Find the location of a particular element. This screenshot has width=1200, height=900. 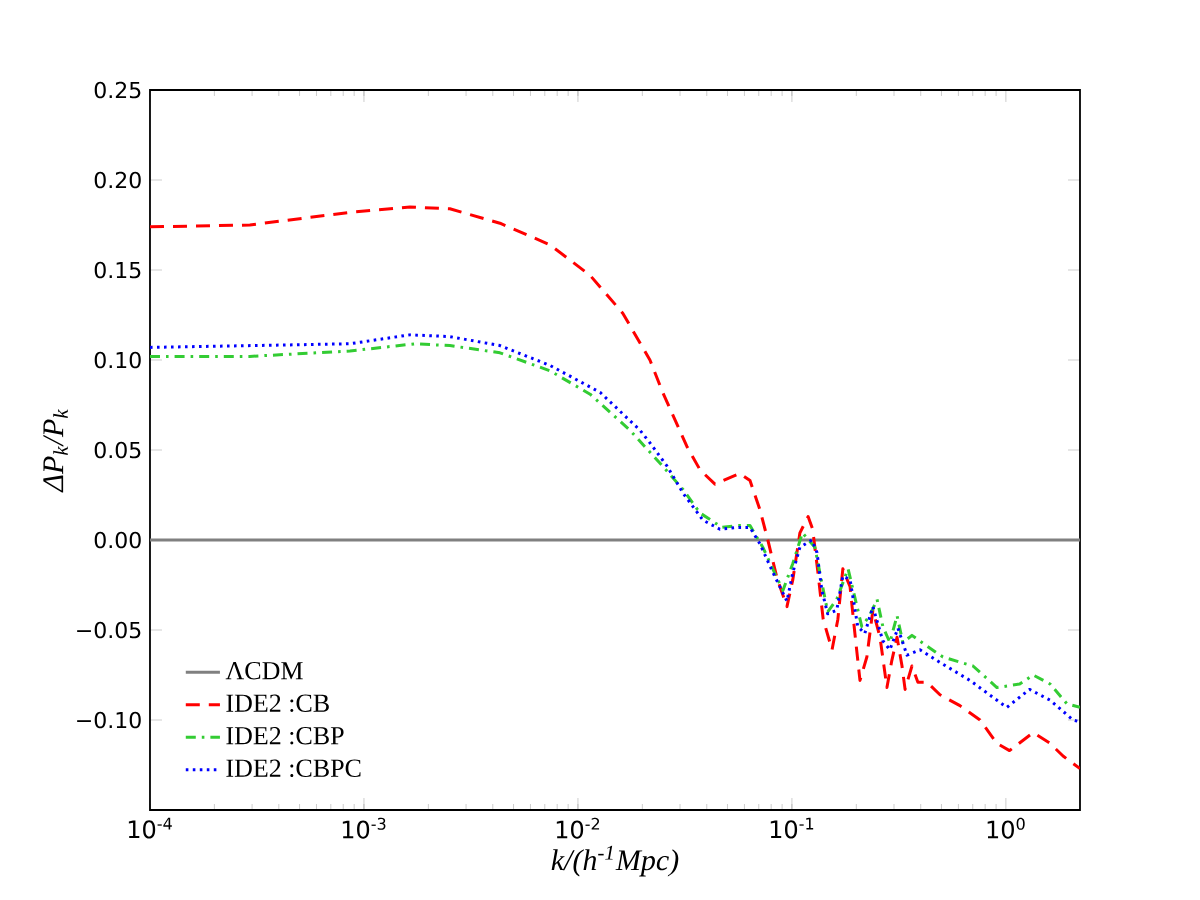

legend-label: IDE2 :CB is located at coordinates (277, 703).